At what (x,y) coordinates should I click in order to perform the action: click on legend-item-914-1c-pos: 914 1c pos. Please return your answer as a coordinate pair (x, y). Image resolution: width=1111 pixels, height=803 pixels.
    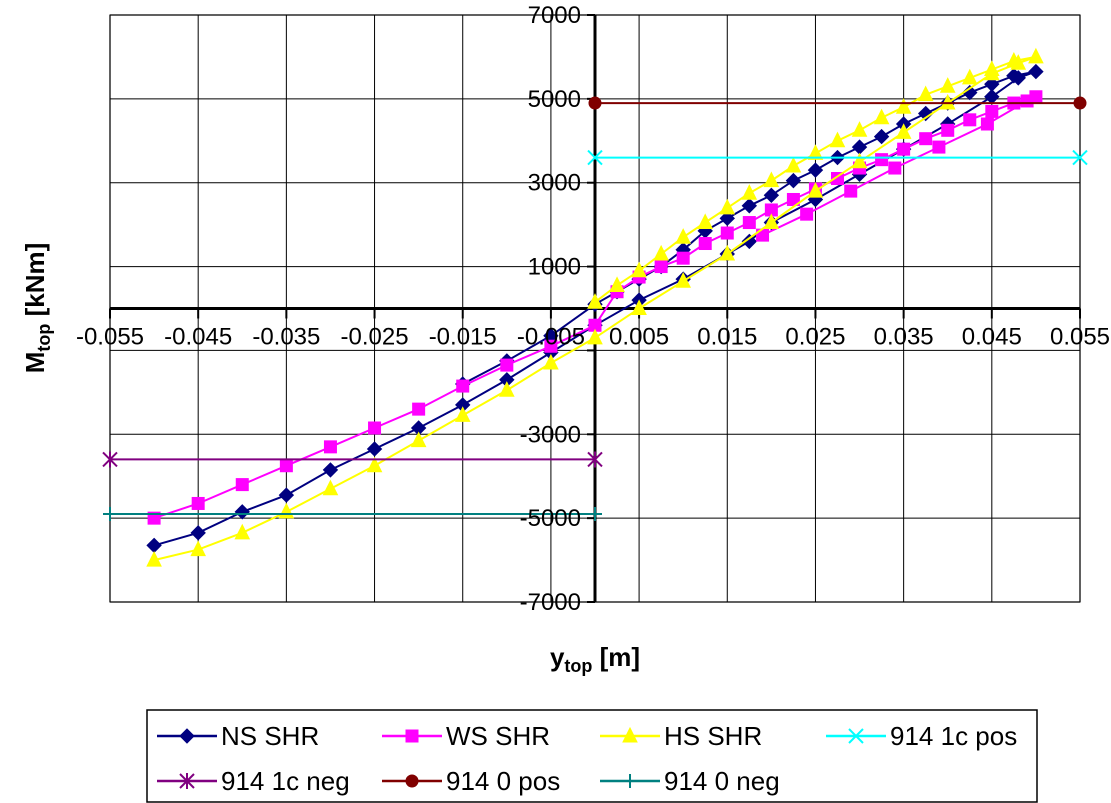
    Looking at the image, I should click on (921, 736).